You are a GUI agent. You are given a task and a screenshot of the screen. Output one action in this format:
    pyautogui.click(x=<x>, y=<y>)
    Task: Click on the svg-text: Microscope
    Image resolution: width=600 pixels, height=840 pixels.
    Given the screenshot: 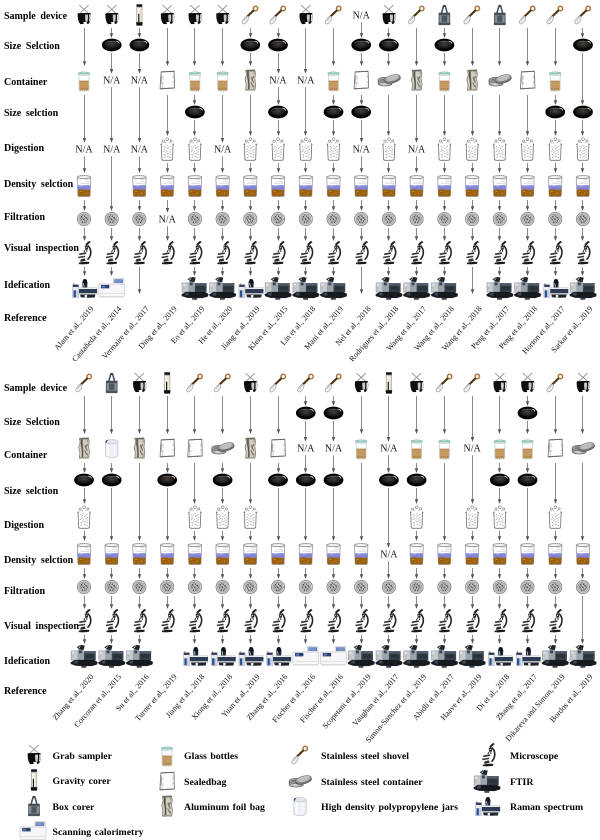 What is the action you would take?
    pyautogui.click(x=534, y=756)
    